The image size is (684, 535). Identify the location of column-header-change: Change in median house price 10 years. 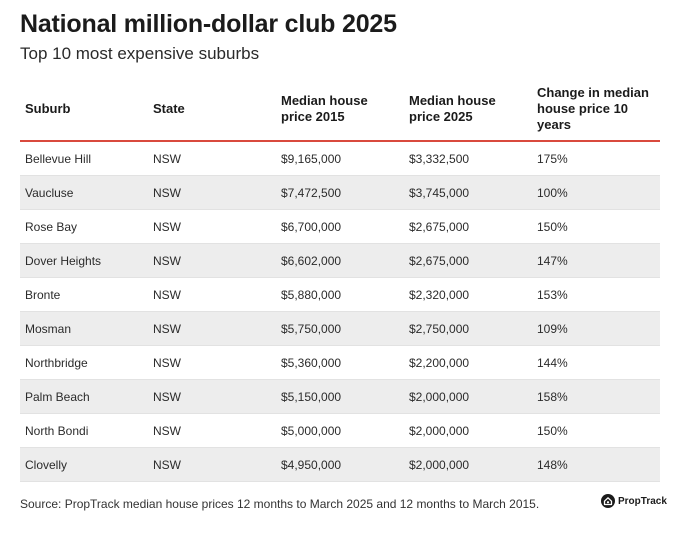
(596, 110).